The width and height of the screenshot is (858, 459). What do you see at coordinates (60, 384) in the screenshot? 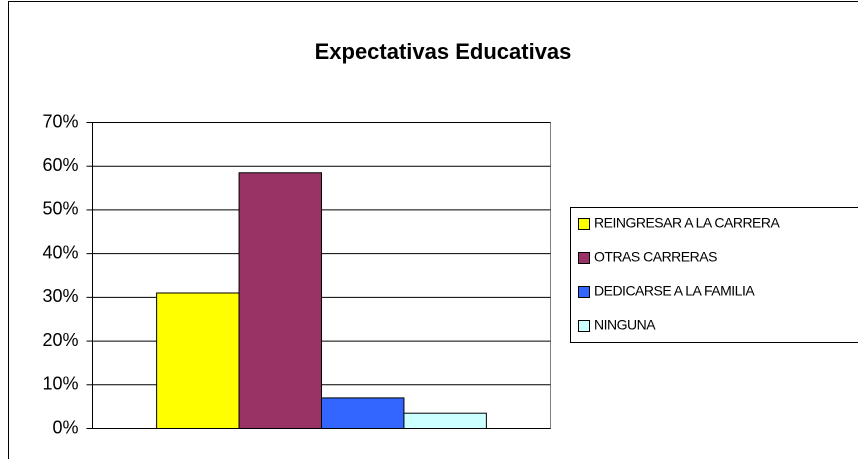
I see `y-tick-label: 10%` at bounding box center [60, 384].